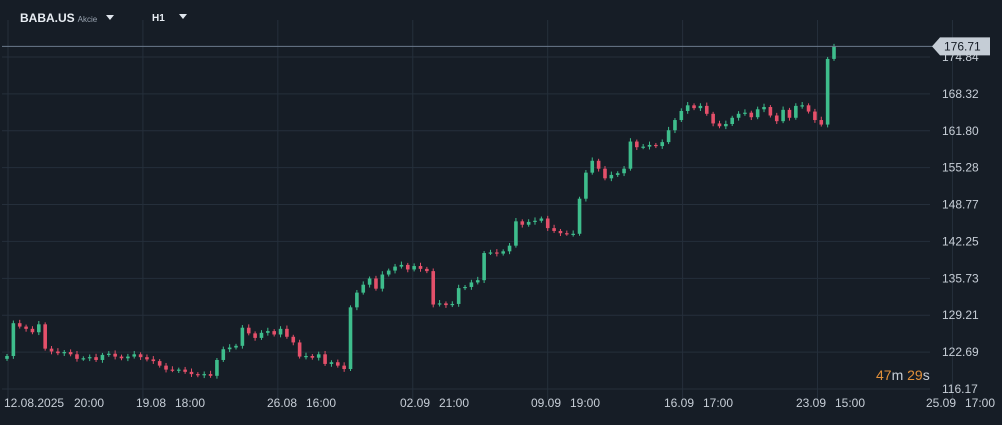  I want to click on current-price-label-bg, so click(961, 46).